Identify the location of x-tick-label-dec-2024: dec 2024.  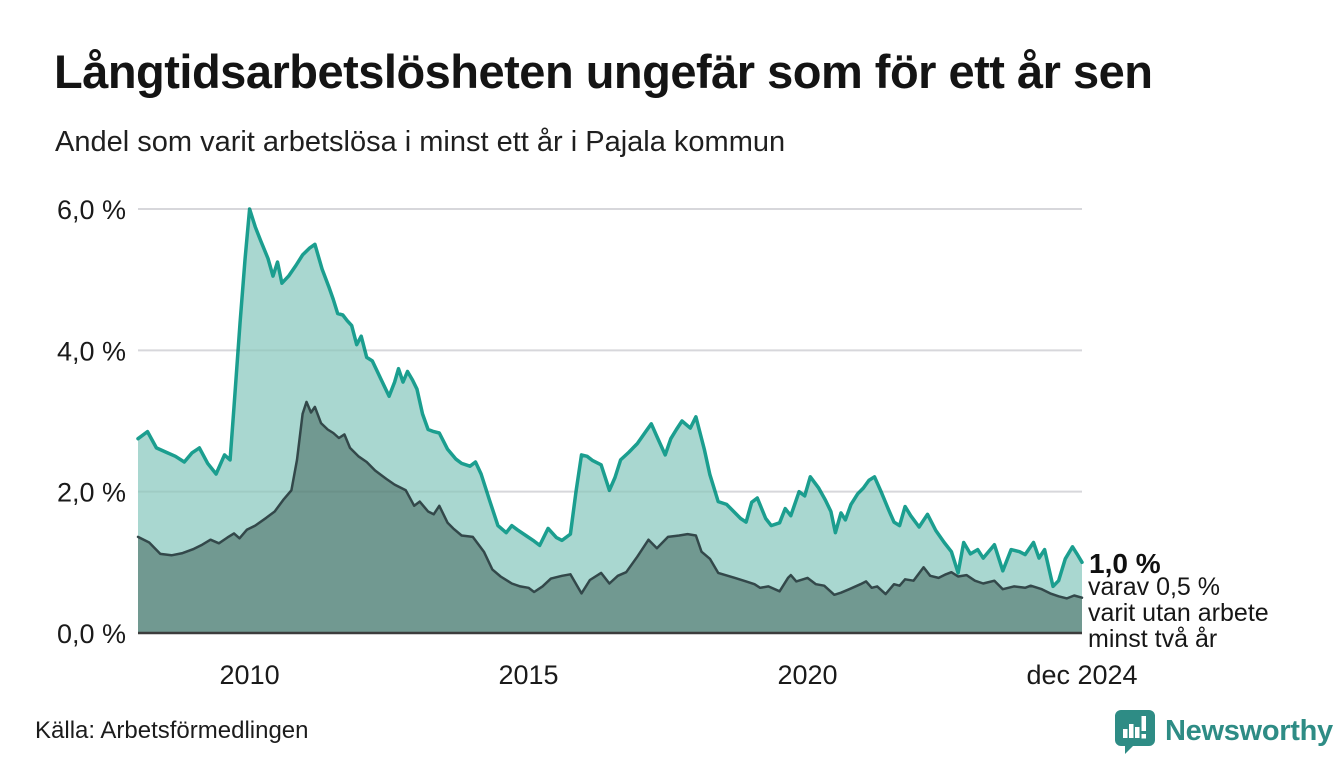
(1081, 675).